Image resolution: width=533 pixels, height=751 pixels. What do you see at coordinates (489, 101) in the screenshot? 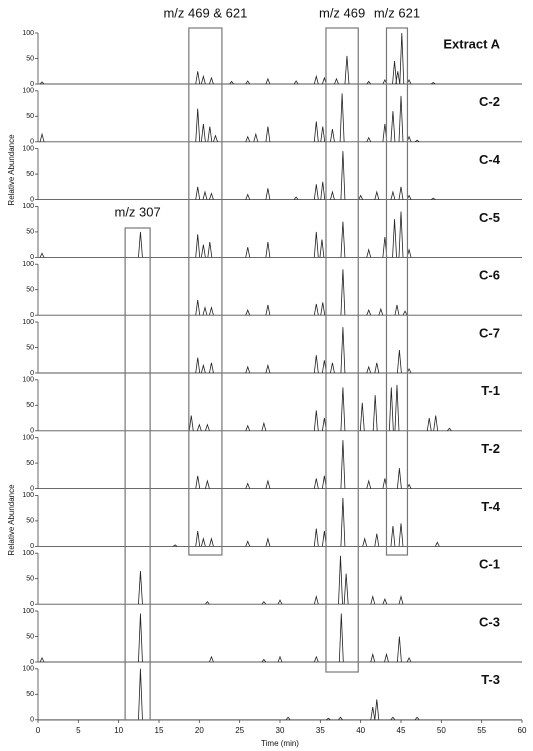
I see `panel-label: C-2` at bounding box center [489, 101].